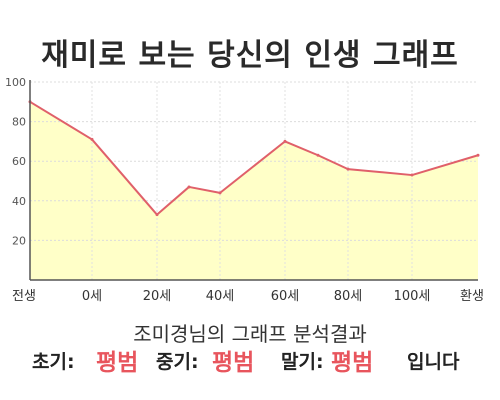 This screenshot has width=500, height=400. I want to click on x-tick-label: 40세, so click(220, 296).